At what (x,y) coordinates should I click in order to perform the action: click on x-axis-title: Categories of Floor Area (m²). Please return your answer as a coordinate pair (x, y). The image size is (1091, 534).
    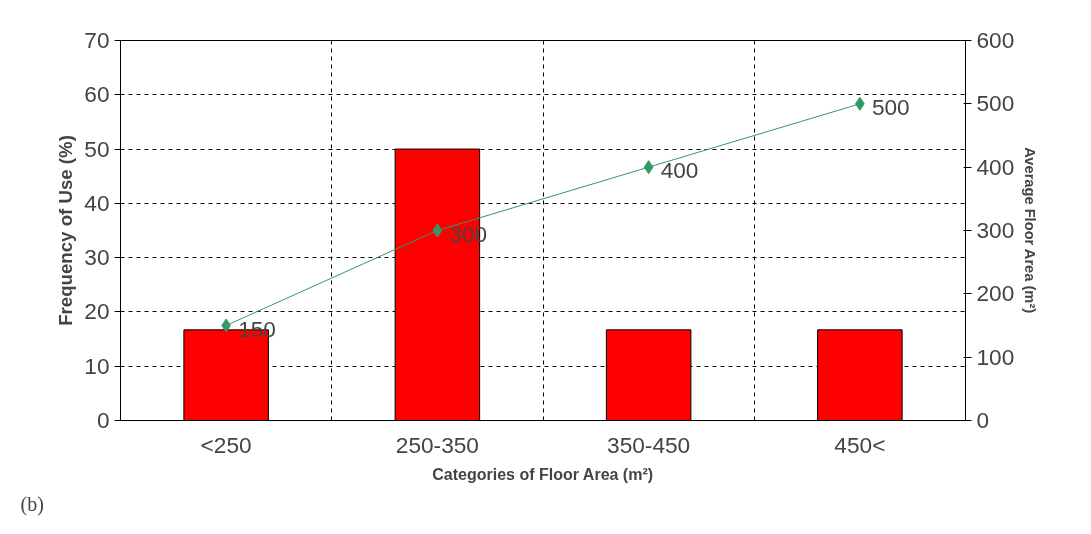
    Looking at the image, I should click on (543, 474).